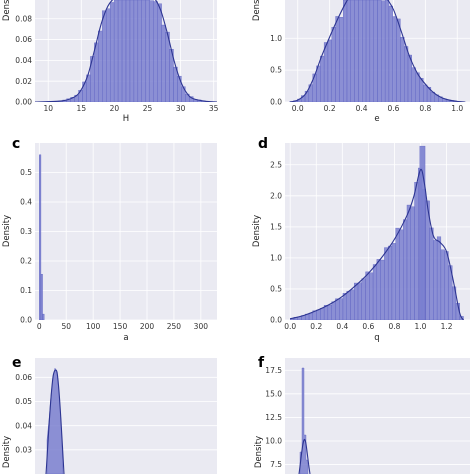 Image resolution: width=474 pixels, height=474 pixels. What do you see at coordinates (26, 261) in the screenshot?
I see `panel-c-y-tick-label: 0.2` at bounding box center [26, 261].